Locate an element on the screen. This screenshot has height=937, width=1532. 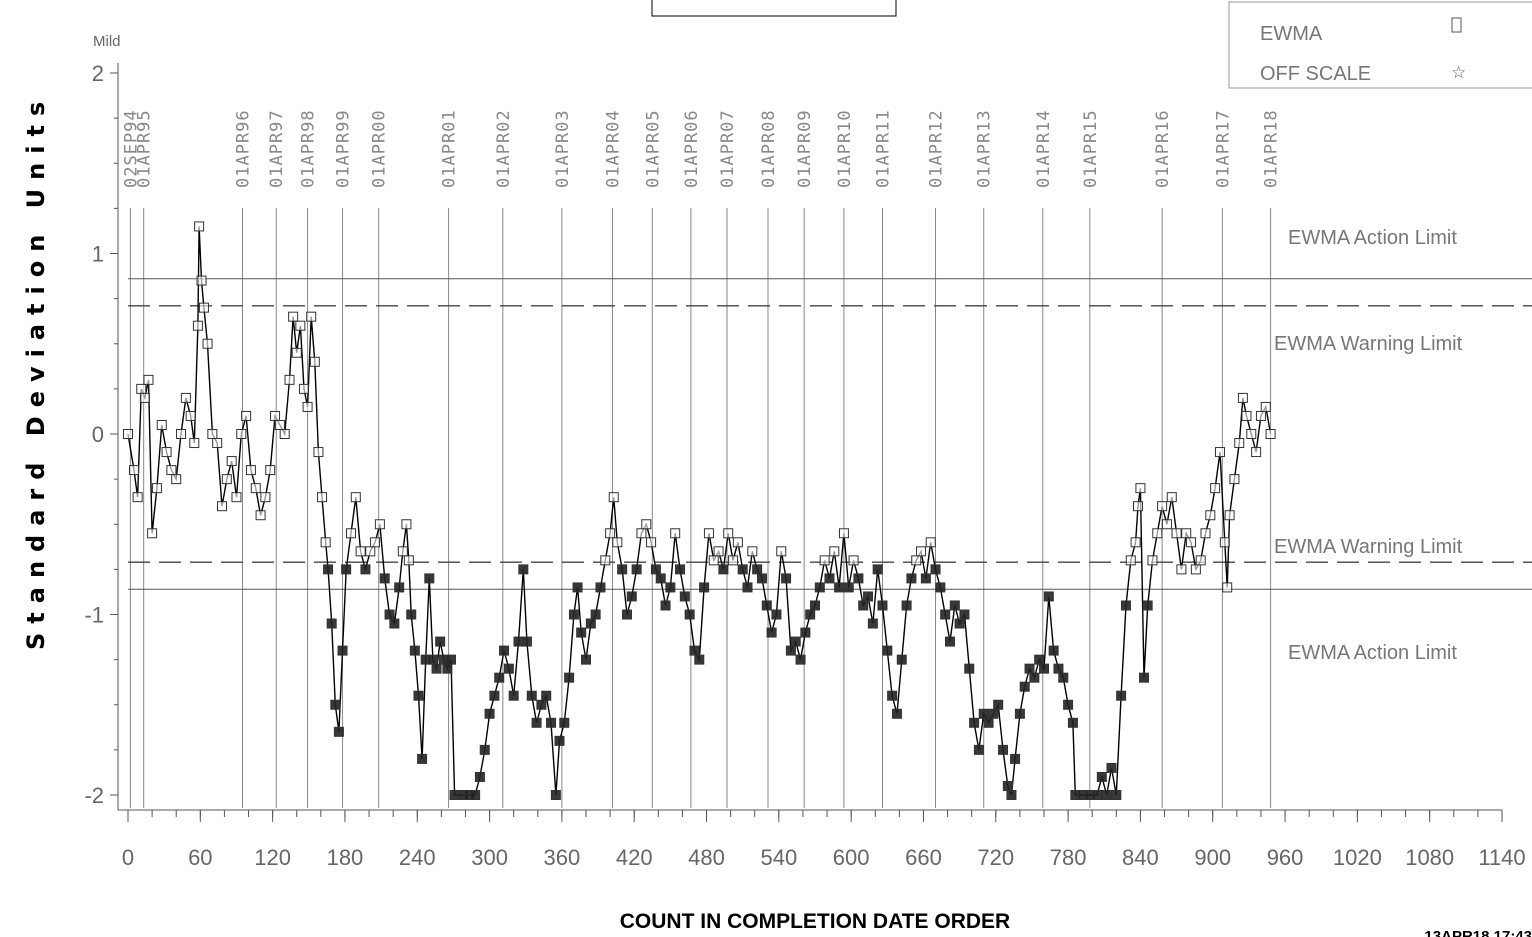
legend-marker-star-icon: ☆ is located at coordinates (1458, 73).